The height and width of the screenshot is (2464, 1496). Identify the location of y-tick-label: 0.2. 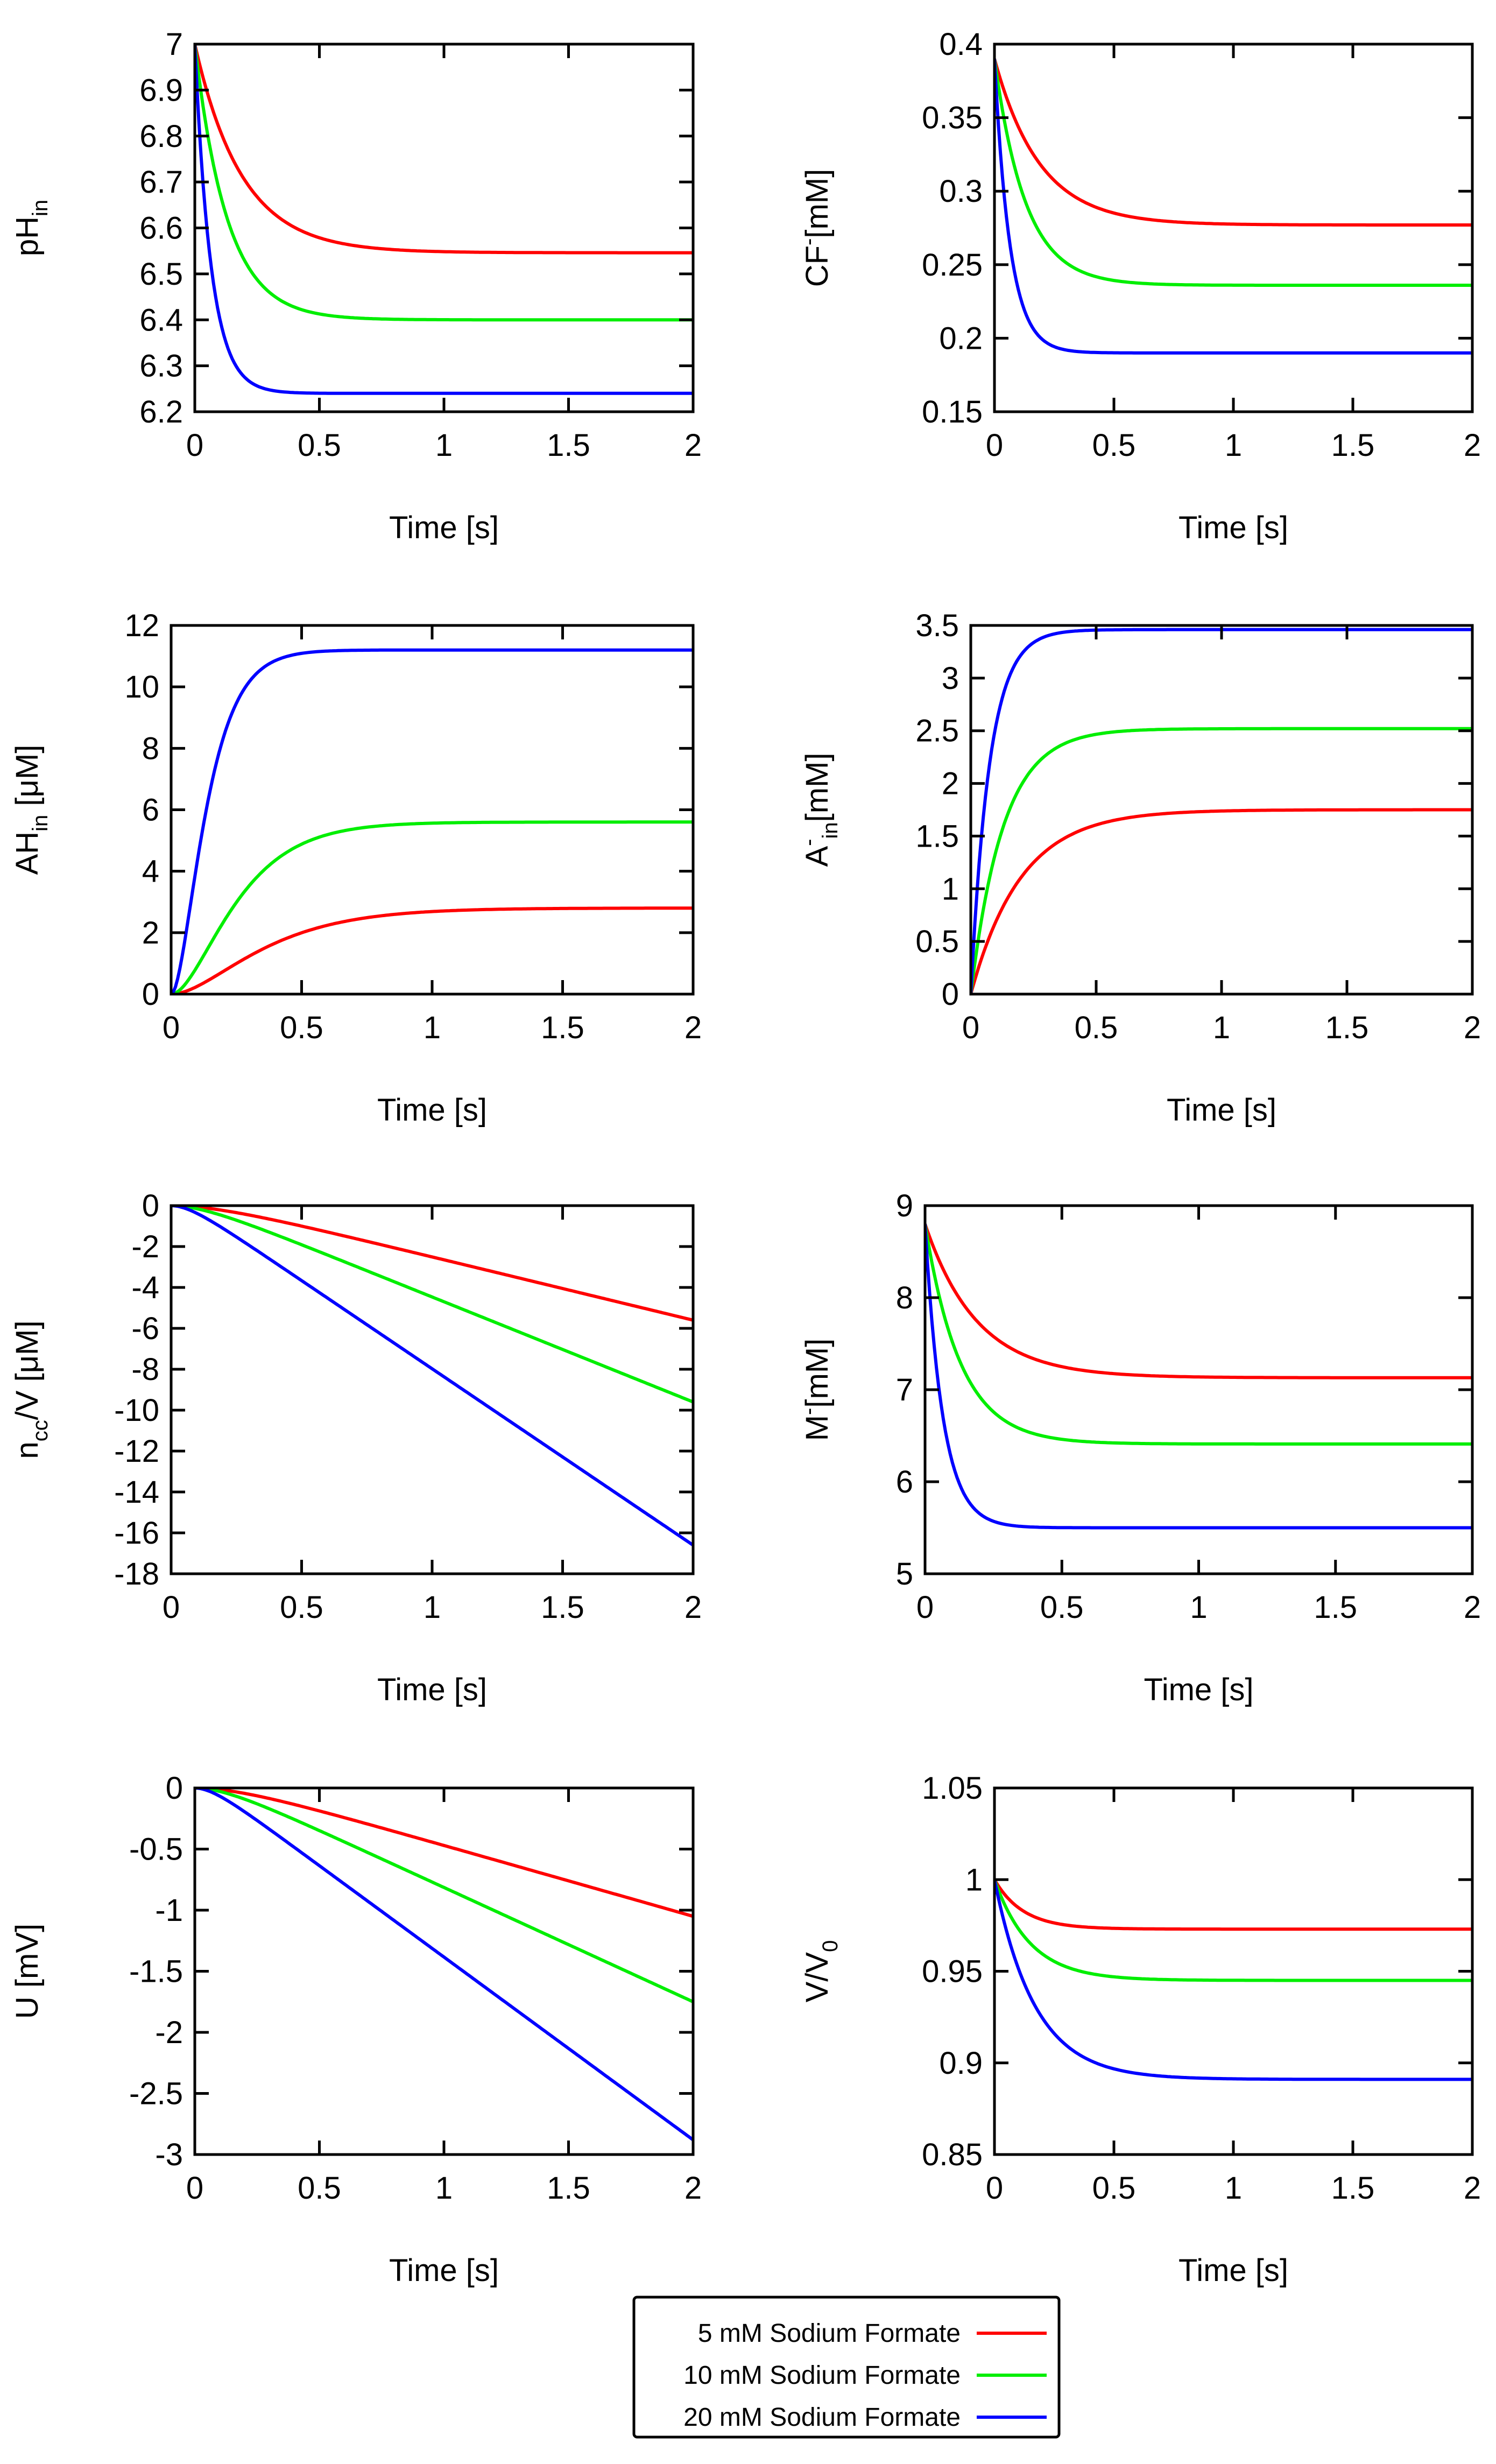
(961, 338).